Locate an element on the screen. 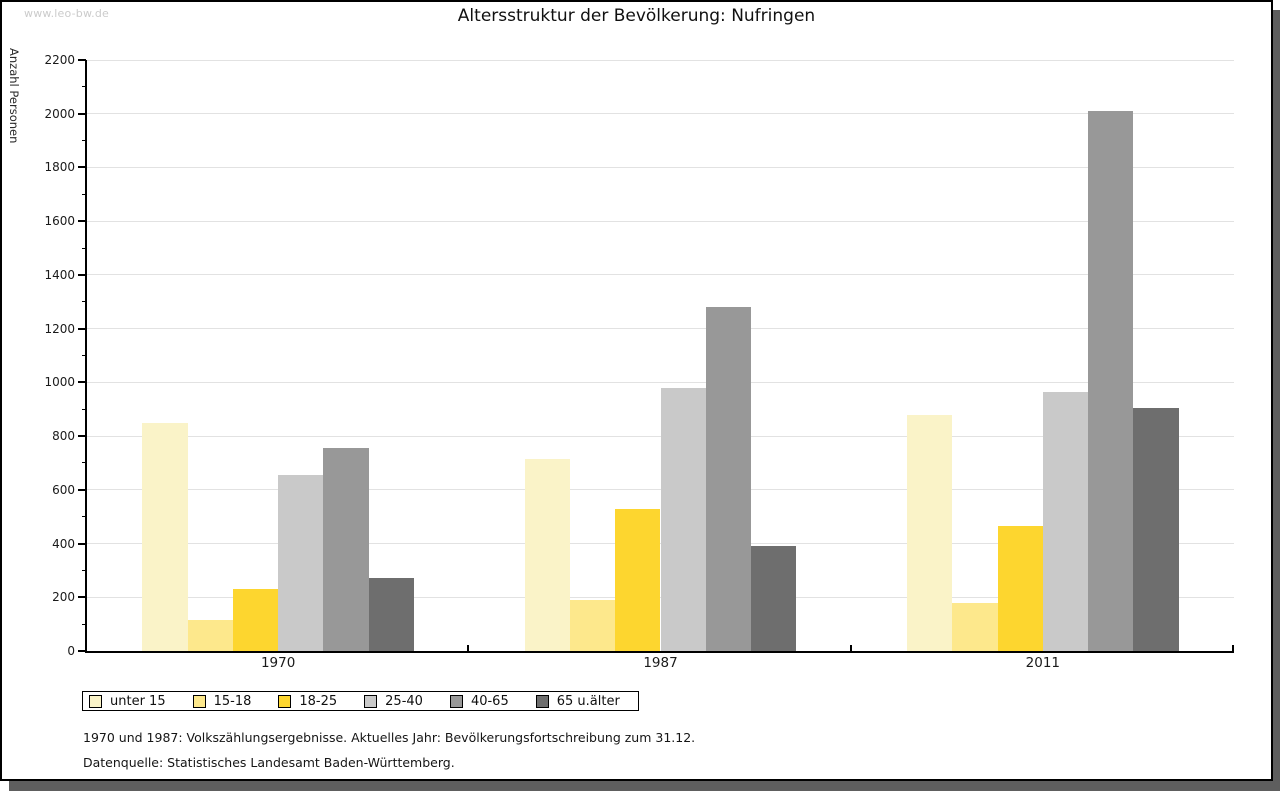 The height and width of the screenshot is (791, 1280). y-axis-tick-label-1600: 1600 is located at coordinates (59, 221).